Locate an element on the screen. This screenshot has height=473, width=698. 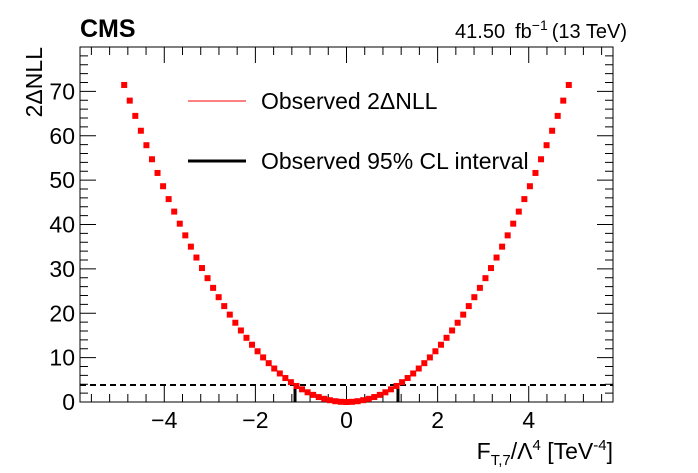
x-axis-title: FT,7/Λ4 [TeV-4] is located at coordinates (545, 453).